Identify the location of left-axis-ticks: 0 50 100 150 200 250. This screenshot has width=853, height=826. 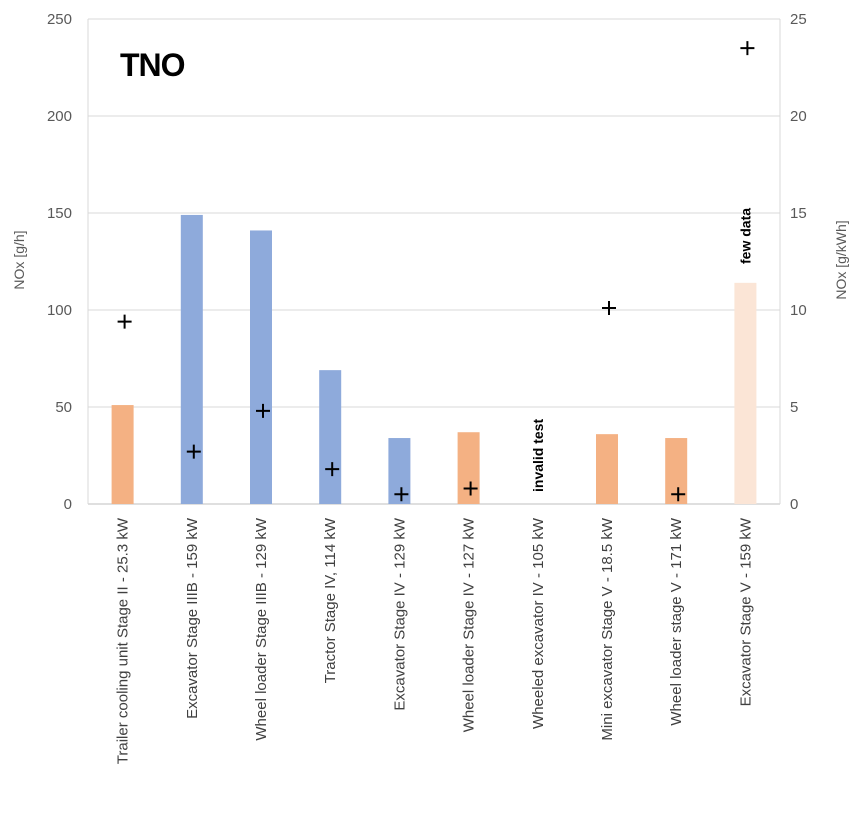
(59, 262).